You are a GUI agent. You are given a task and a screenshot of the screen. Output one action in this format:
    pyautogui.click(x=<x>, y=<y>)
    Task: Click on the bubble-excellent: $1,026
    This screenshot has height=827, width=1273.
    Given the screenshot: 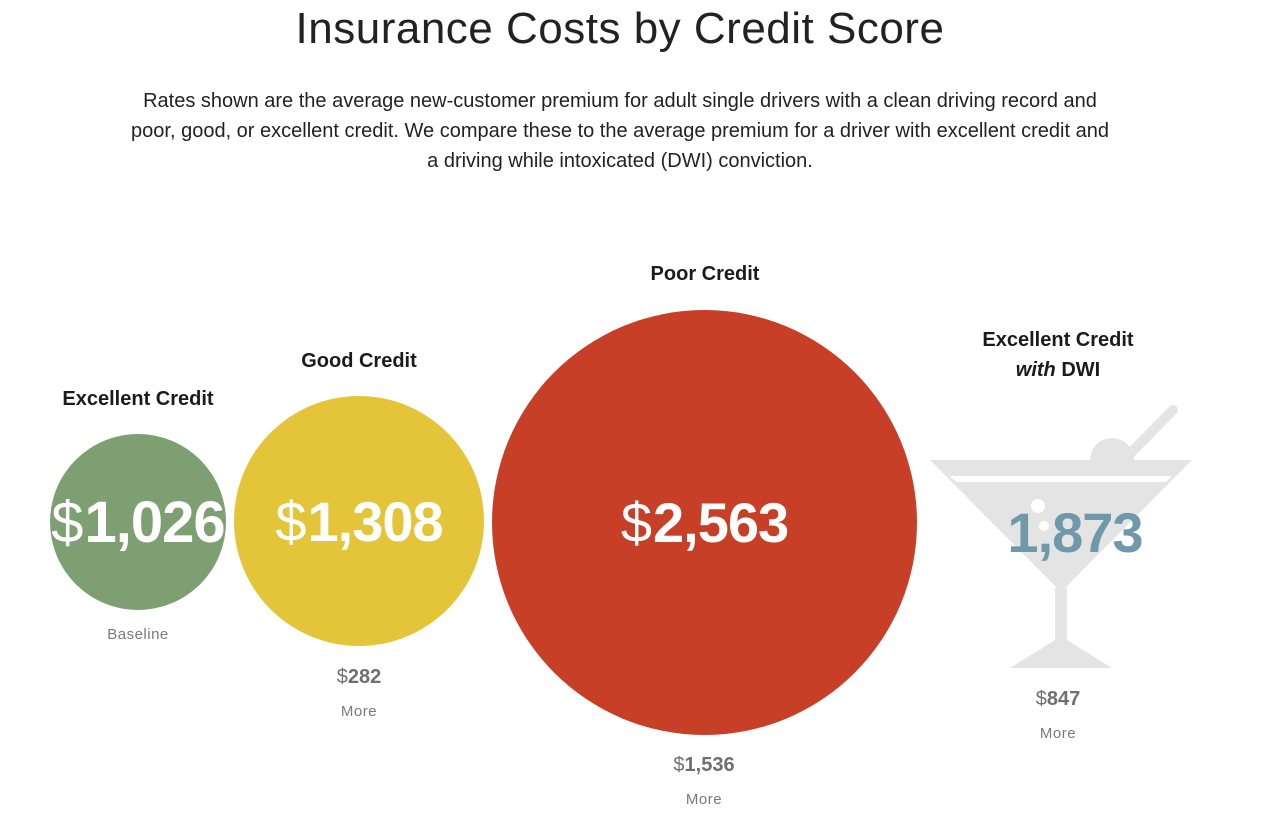 What is the action you would take?
    pyautogui.click(x=138, y=522)
    